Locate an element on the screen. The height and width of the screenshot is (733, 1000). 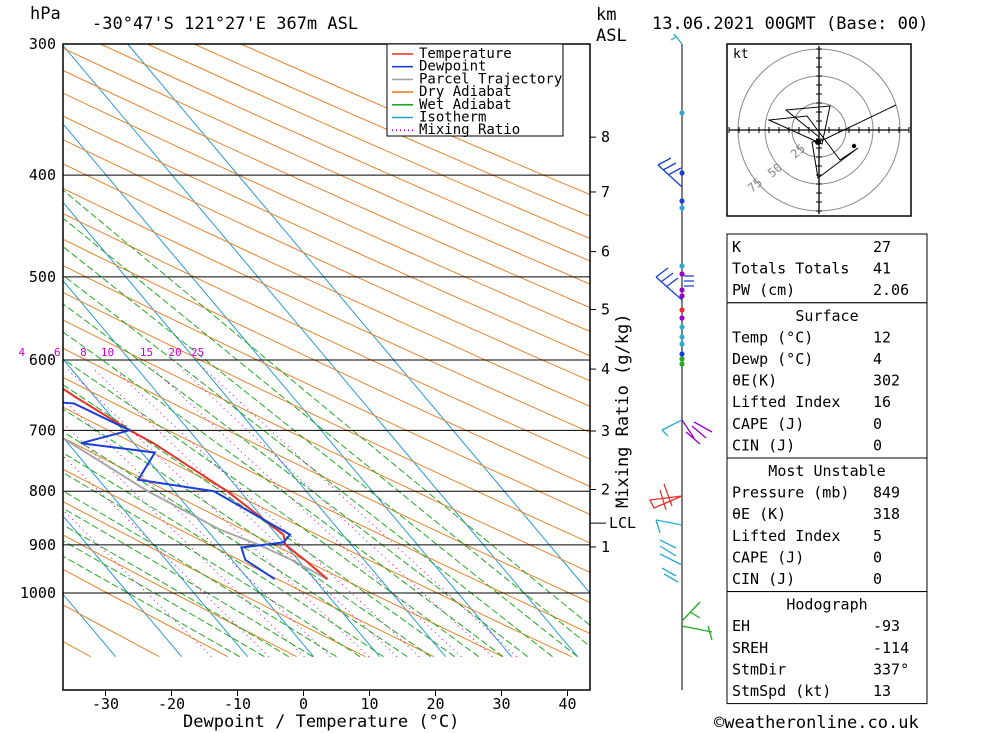
pressure-tick-label: 900 is located at coordinates (42, 545).